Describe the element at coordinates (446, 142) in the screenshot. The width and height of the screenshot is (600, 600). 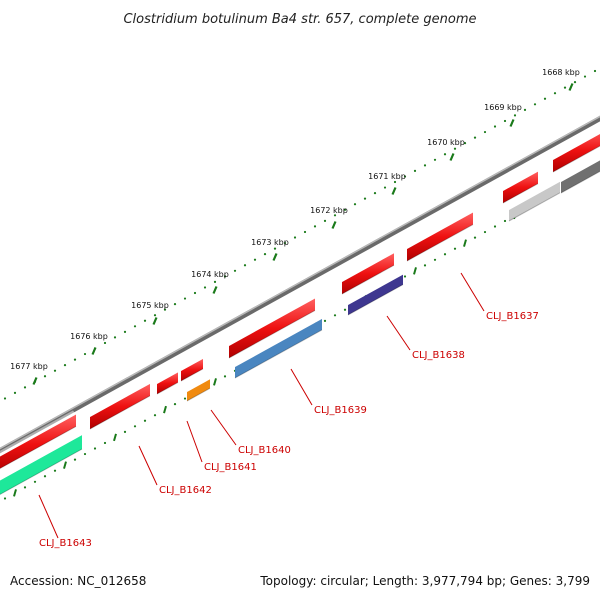
I see `kbp-tick-label: 1670 kbp` at that location.